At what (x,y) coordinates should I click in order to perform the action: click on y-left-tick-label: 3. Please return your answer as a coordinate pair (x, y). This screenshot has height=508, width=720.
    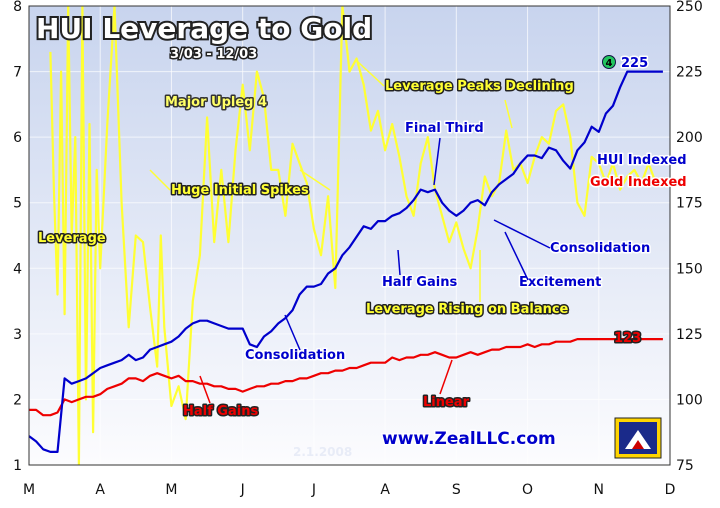
    Looking at the image, I should click on (17, 335).